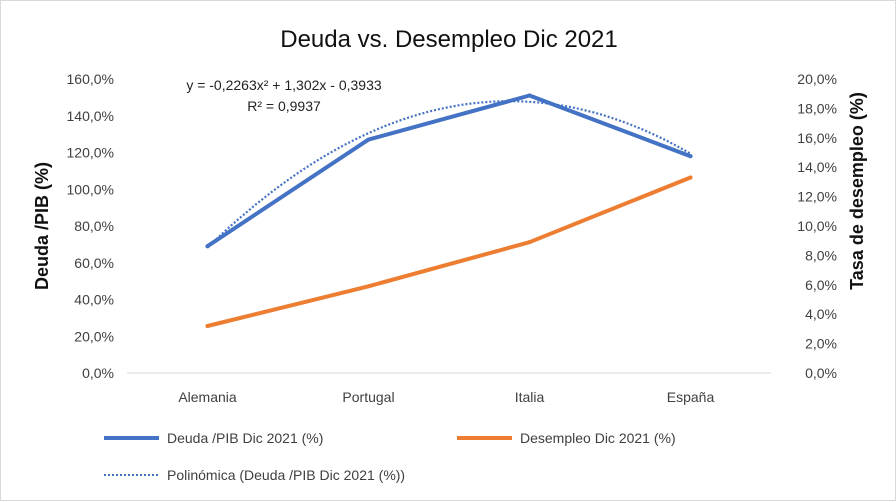 This screenshot has width=896, height=502. I want to click on legend-label-desempleo: Desempleo Dic 2021 (%), so click(598, 438).